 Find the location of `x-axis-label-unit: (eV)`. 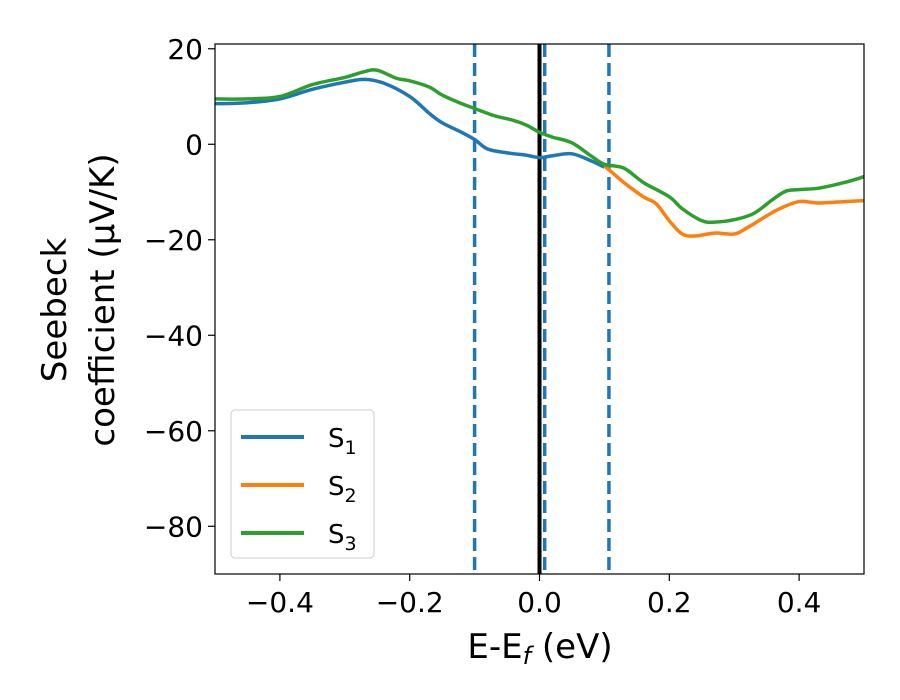

x-axis-label-unit: (eV) is located at coordinates (572, 647).